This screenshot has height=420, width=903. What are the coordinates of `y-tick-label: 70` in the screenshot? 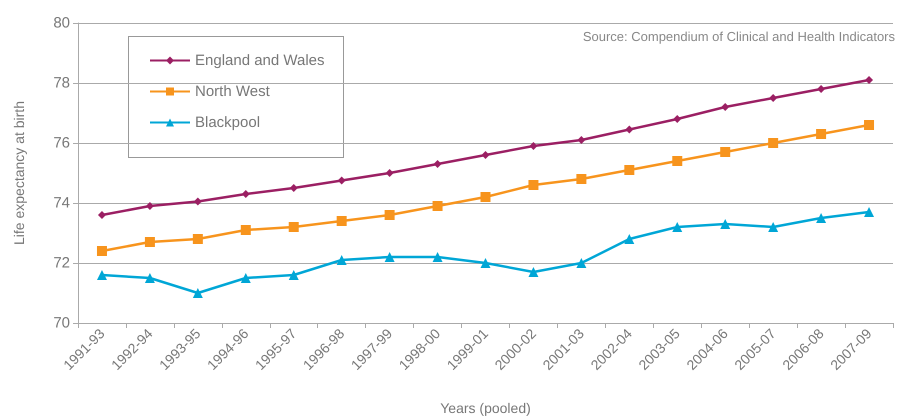 It's located at (61, 323).